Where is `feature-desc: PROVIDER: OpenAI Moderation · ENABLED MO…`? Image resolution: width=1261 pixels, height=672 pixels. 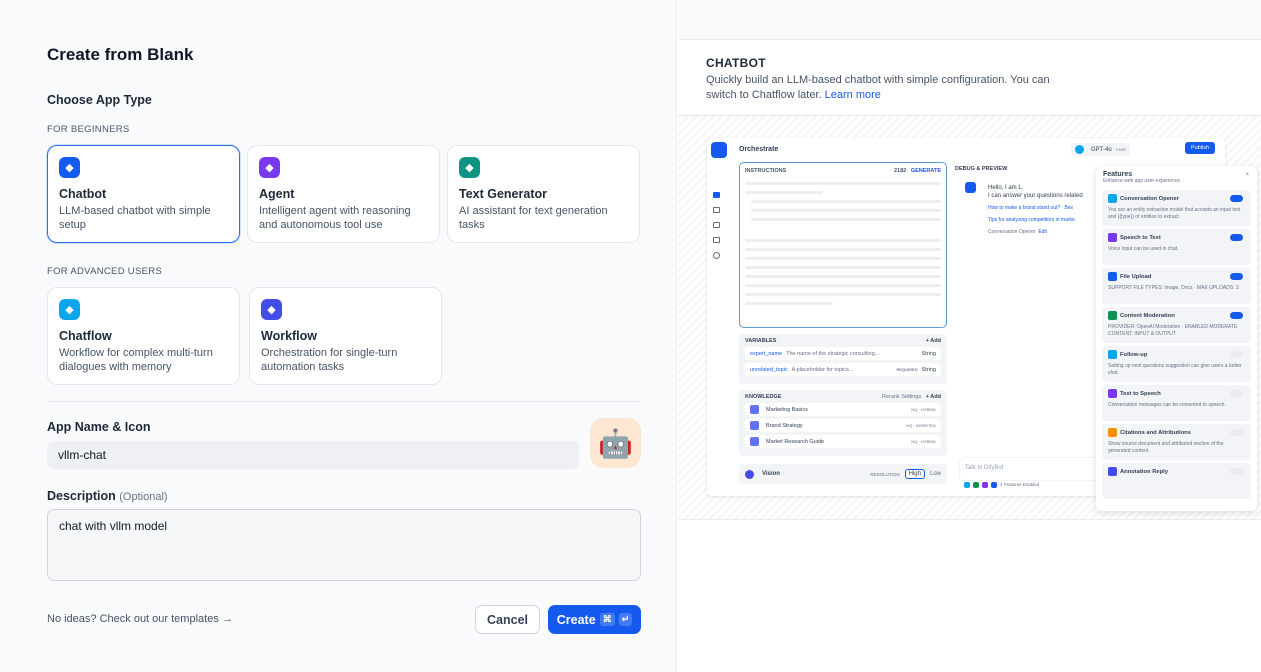
feature-desc: PROVIDER: OpenAI Moderation · ENABLED MO… is located at coordinates (1173, 330).